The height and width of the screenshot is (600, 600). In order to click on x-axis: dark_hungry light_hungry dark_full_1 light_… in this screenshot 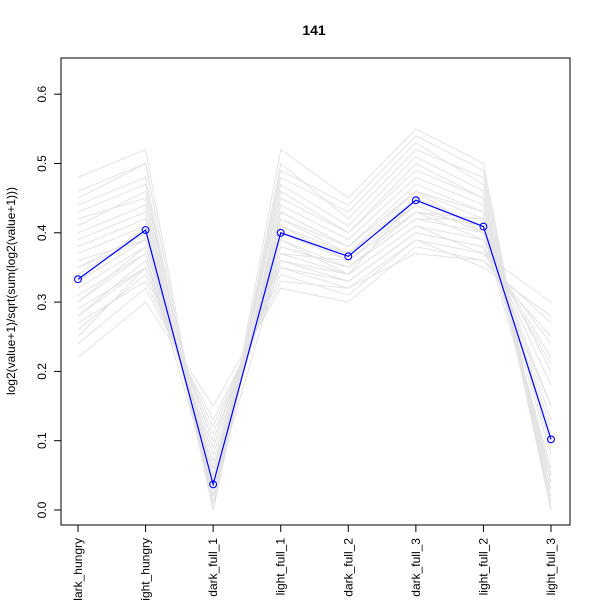, I will do `click(314, 562)`.